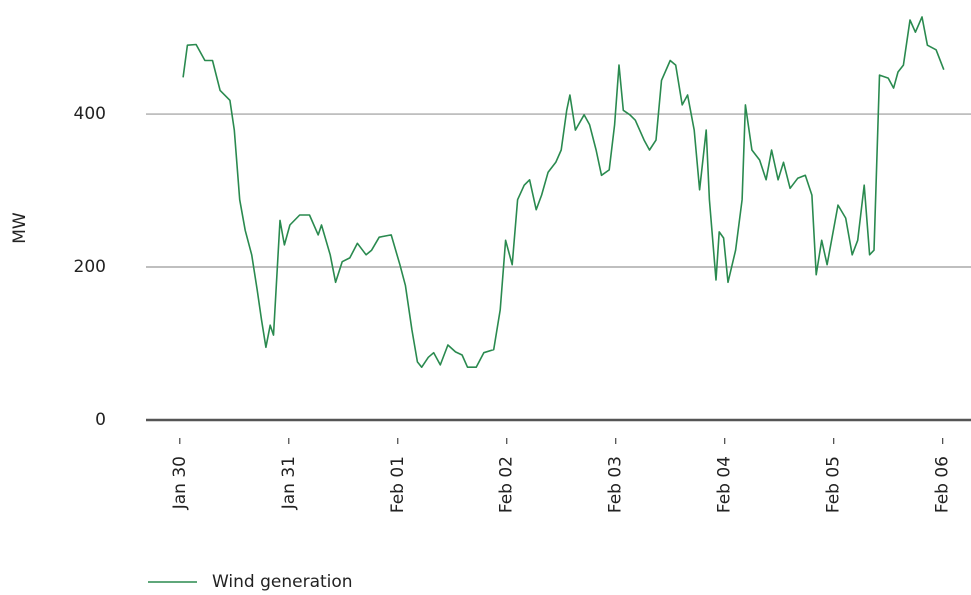 The width and height of the screenshot is (971, 595). I want to click on x-tick-label: Feb 05, so click(834, 484).